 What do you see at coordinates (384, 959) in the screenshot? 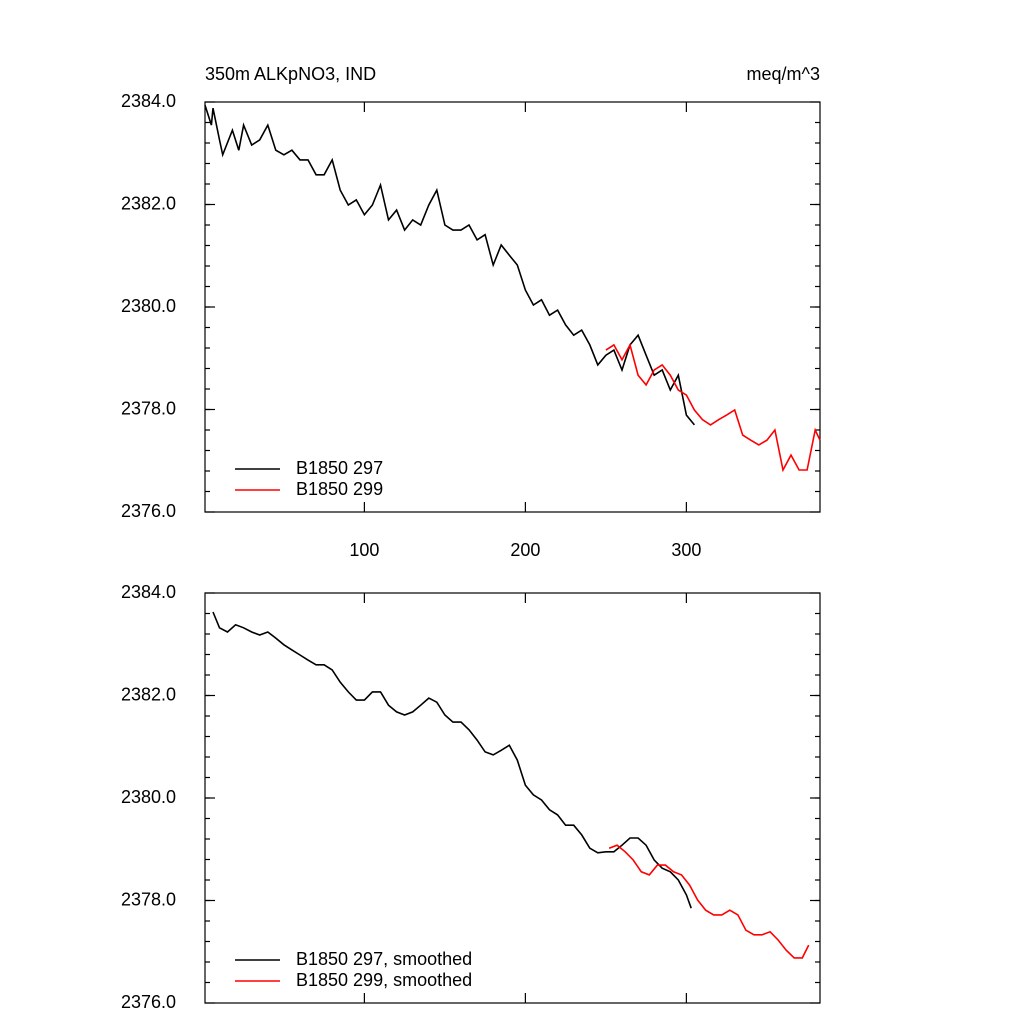
I see `legend-label: B1850 297, smoothed` at bounding box center [384, 959].